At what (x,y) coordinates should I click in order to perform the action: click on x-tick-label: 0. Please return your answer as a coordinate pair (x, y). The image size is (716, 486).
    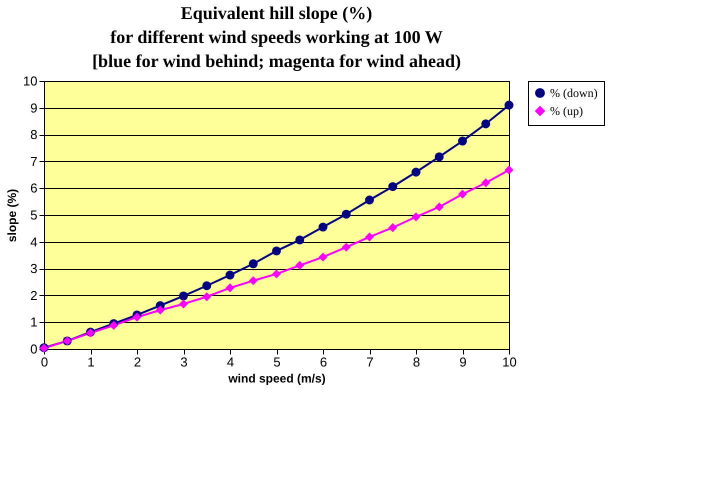
    Looking at the image, I should click on (44, 362).